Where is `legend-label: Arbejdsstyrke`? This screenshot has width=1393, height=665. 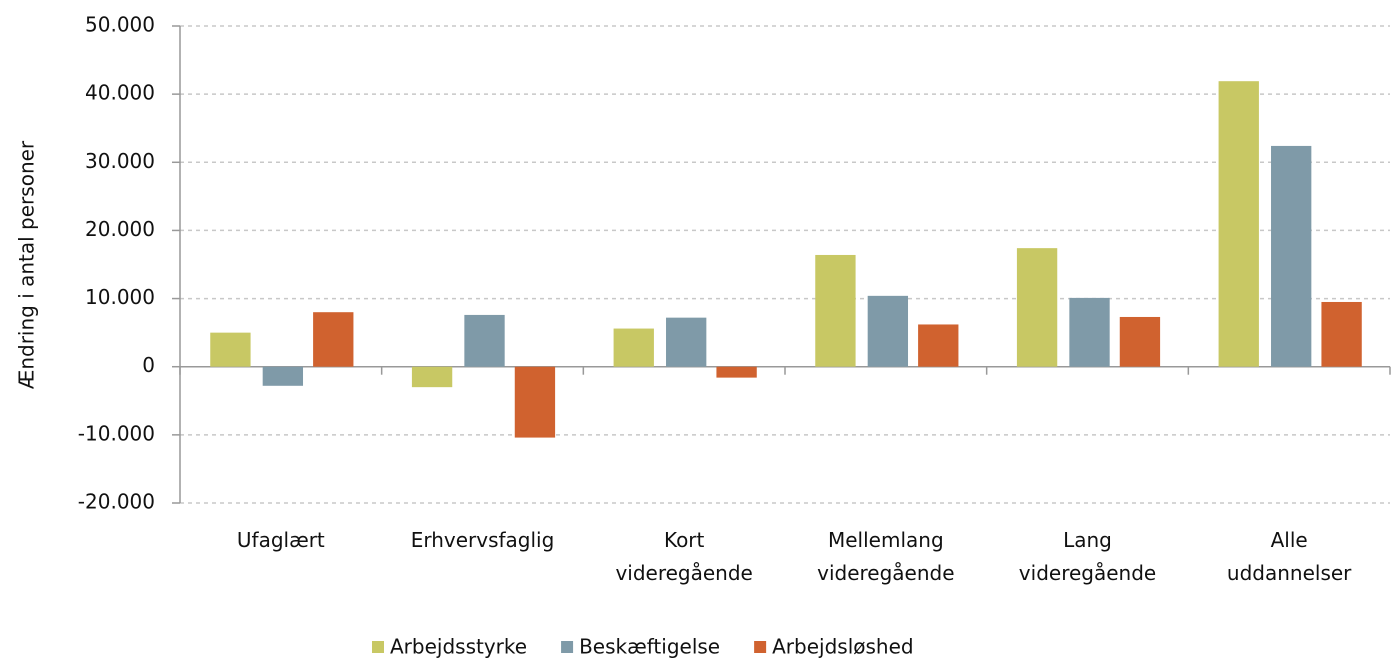
legend-label: Arbejdsstyrke is located at coordinates (458, 647).